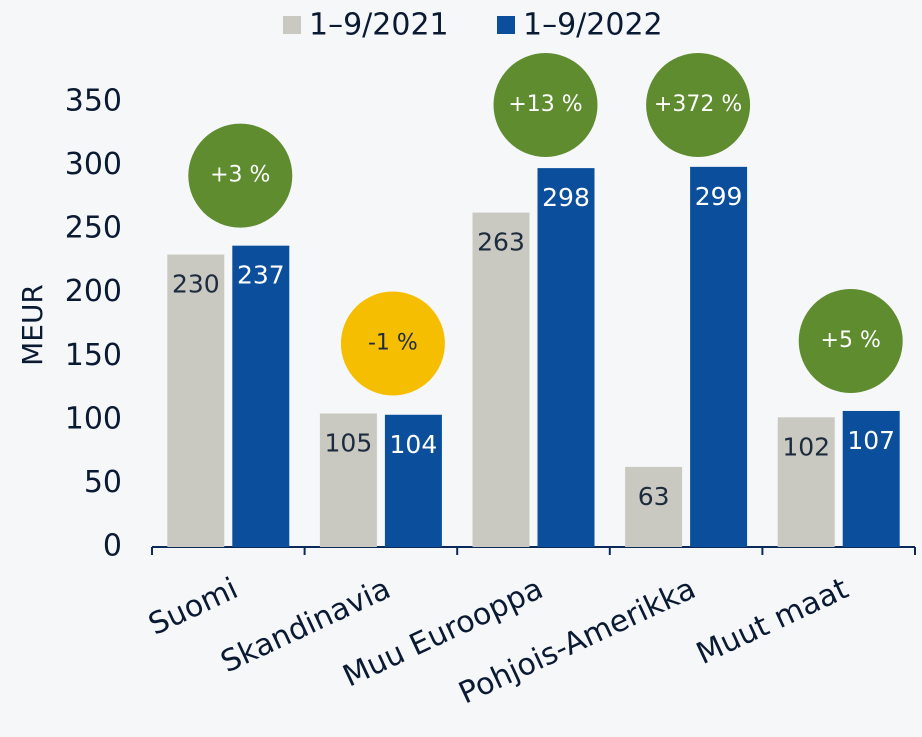 The height and width of the screenshot is (737, 922). Describe the element at coordinates (93, 291) in the screenshot. I see `y-tick-label: 200` at that location.